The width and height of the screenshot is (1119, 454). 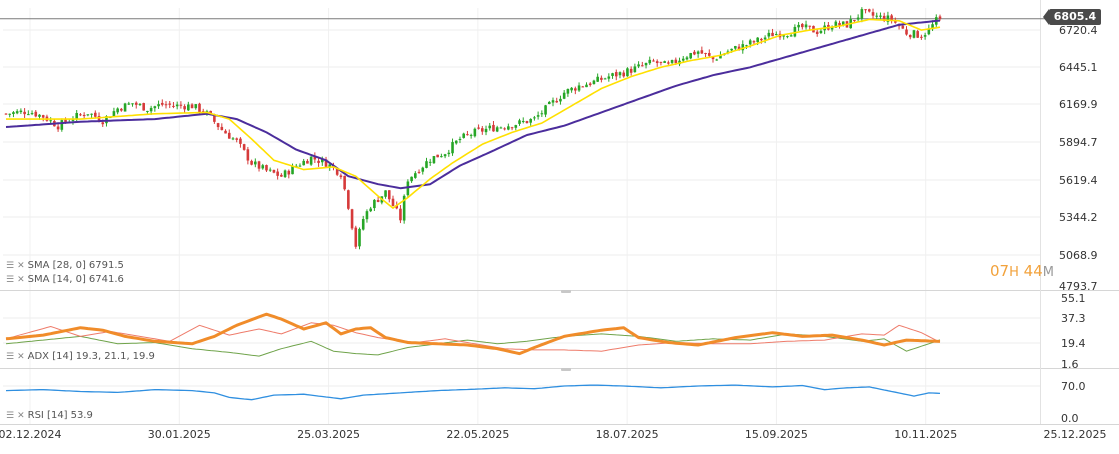 I want to click on timer-hours-unit: H, so click(x=1014, y=272).